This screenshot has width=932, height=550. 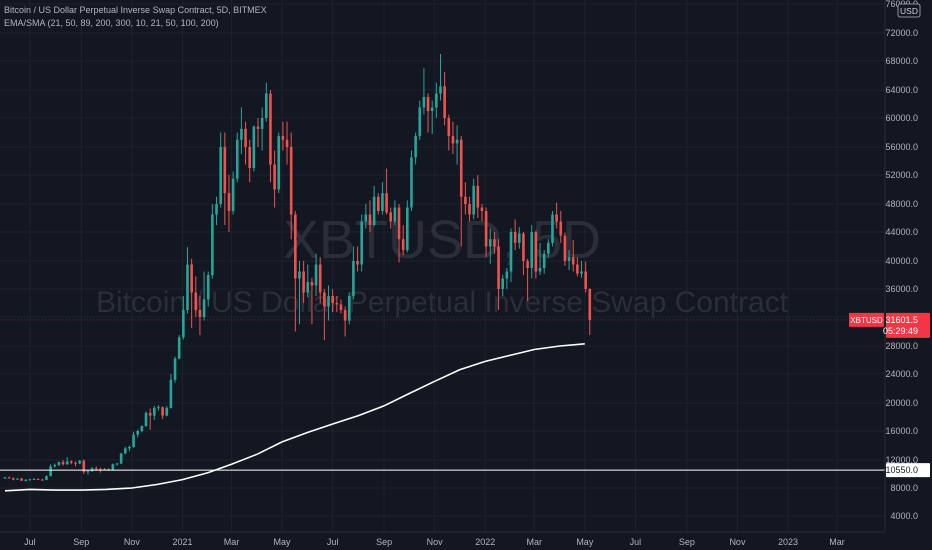 I want to click on y-tick-label: 16000.0, so click(x=901, y=431).